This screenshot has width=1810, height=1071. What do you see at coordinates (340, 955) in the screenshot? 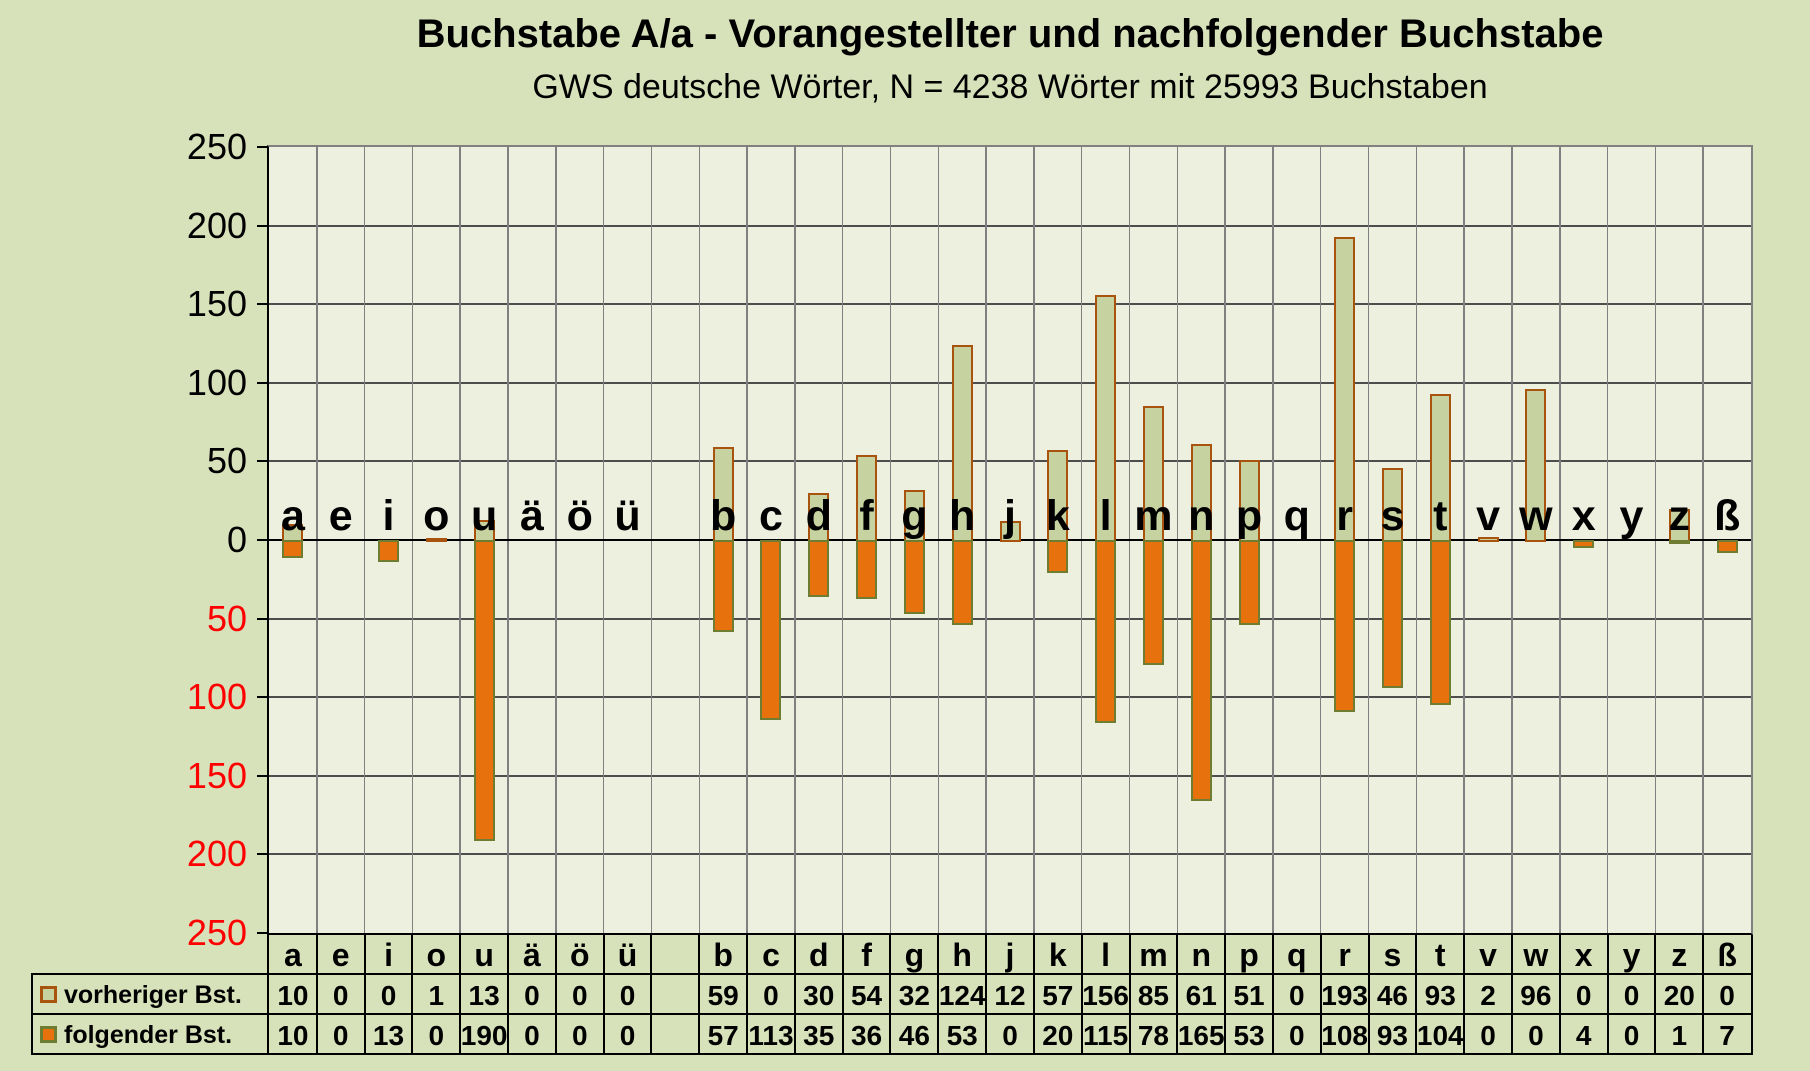
I see `table-header-e: e` at bounding box center [340, 955].